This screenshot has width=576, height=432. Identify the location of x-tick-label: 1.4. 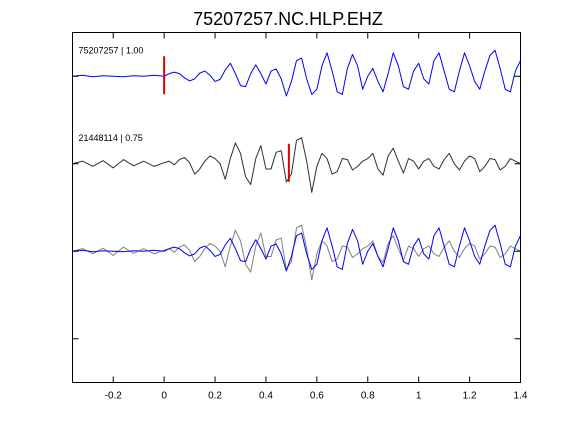
(521, 396).